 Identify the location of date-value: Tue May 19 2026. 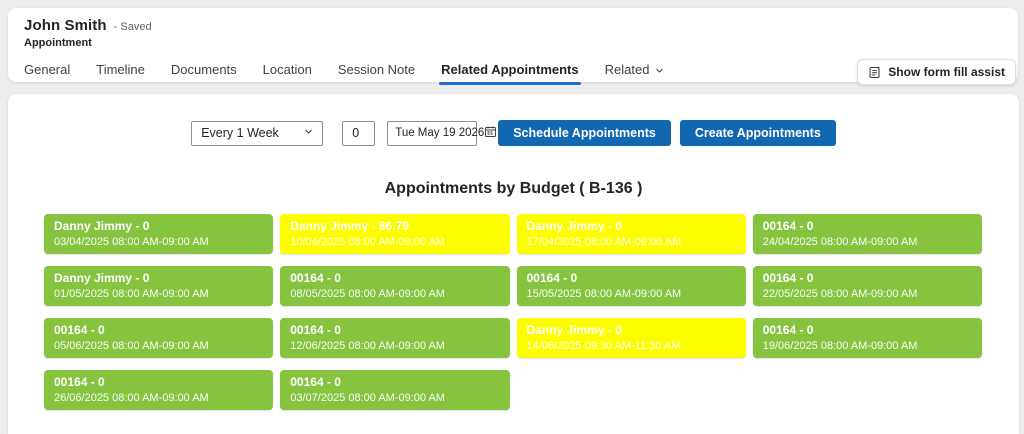
(440, 133).